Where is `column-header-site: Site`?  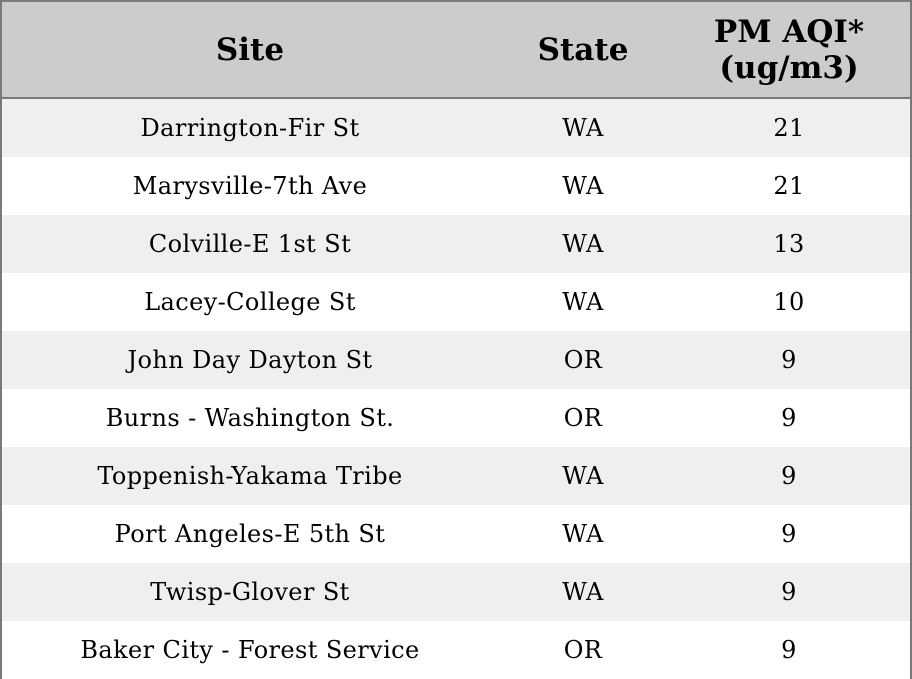
column-header-site: Site is located at coordinates (250, 49).